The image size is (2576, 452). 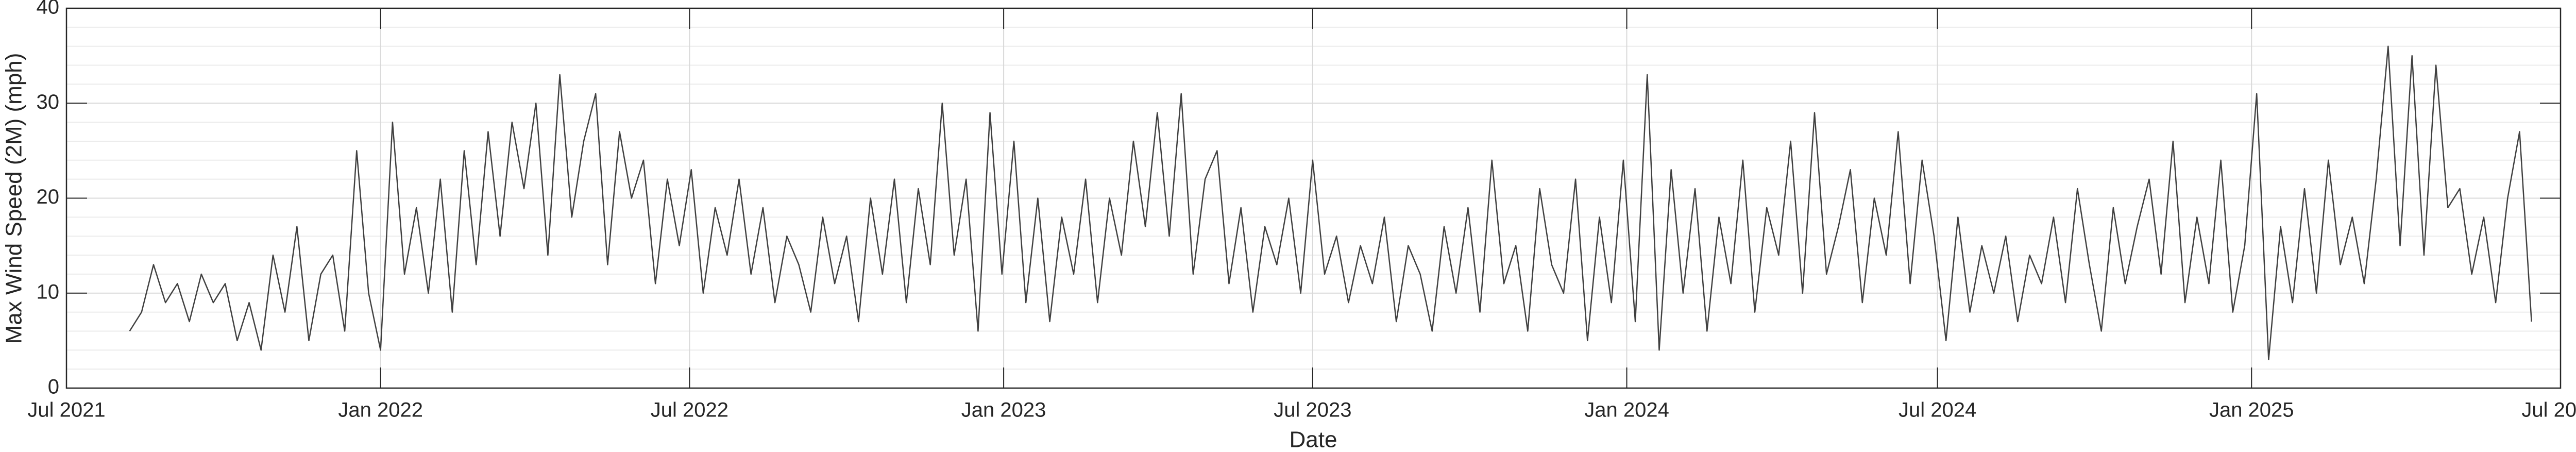 What do you see at coordinates (380, 410) in the screenshot?
I see `x-tick-label: Jan 2022` at bounding box center [380, 410].